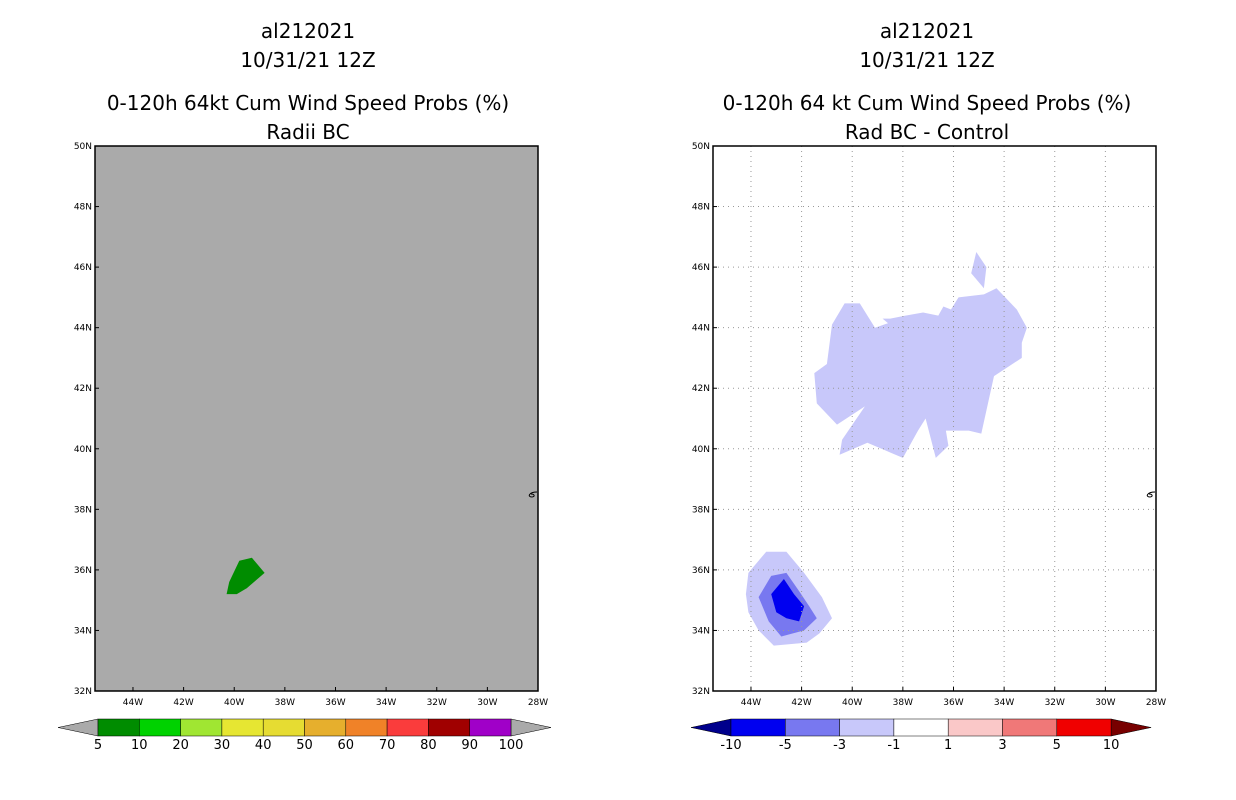 This screenshot has height=800, width=1236. Describe the element at coordinates (533, 494) in the screenshot. I see `left-coastline-fragment` at that location.